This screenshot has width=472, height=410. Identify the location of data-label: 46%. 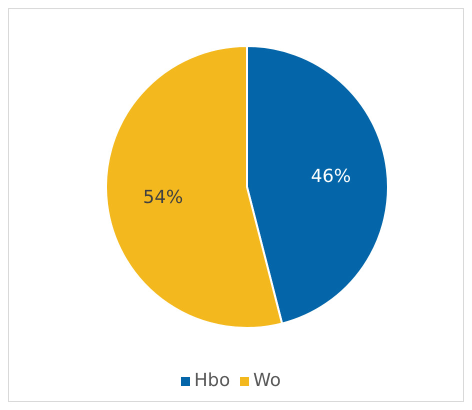
(330, 176).